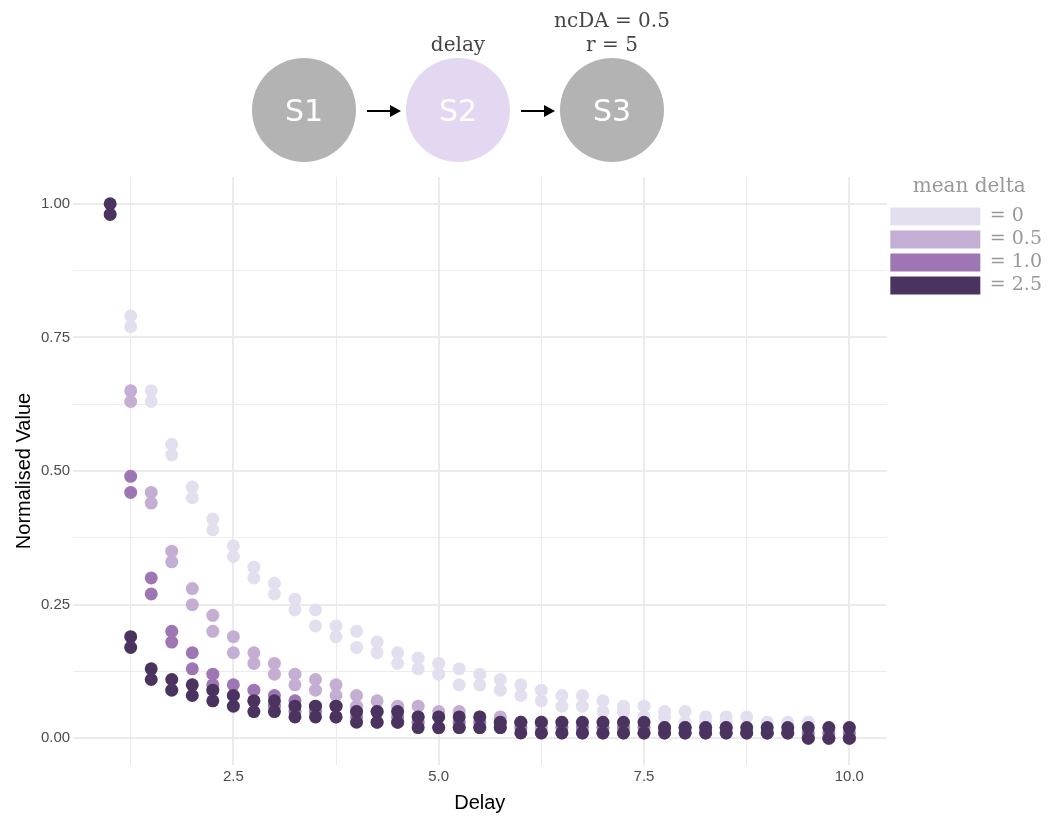  What do you see at coordinates (612, 44) in the screenshot?
I see `text: r = 5` at bounding box center [612, 44].